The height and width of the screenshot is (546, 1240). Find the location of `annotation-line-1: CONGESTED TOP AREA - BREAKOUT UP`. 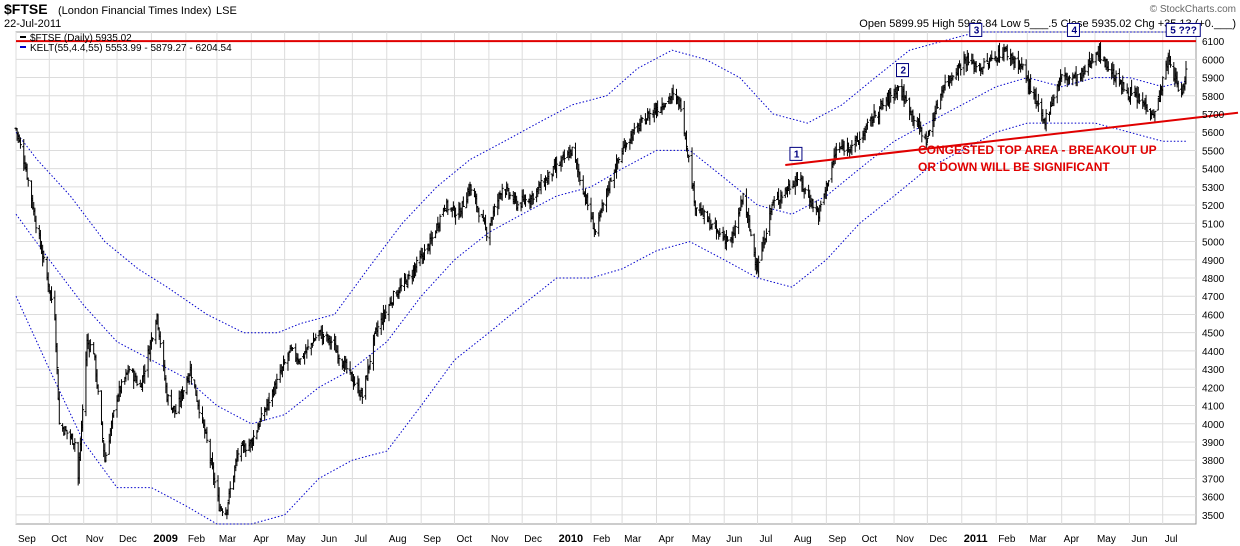

annotation-line-1: CONGESTED TOP AREA - BREAKOUT UP is located at coordinates (1037, 150).